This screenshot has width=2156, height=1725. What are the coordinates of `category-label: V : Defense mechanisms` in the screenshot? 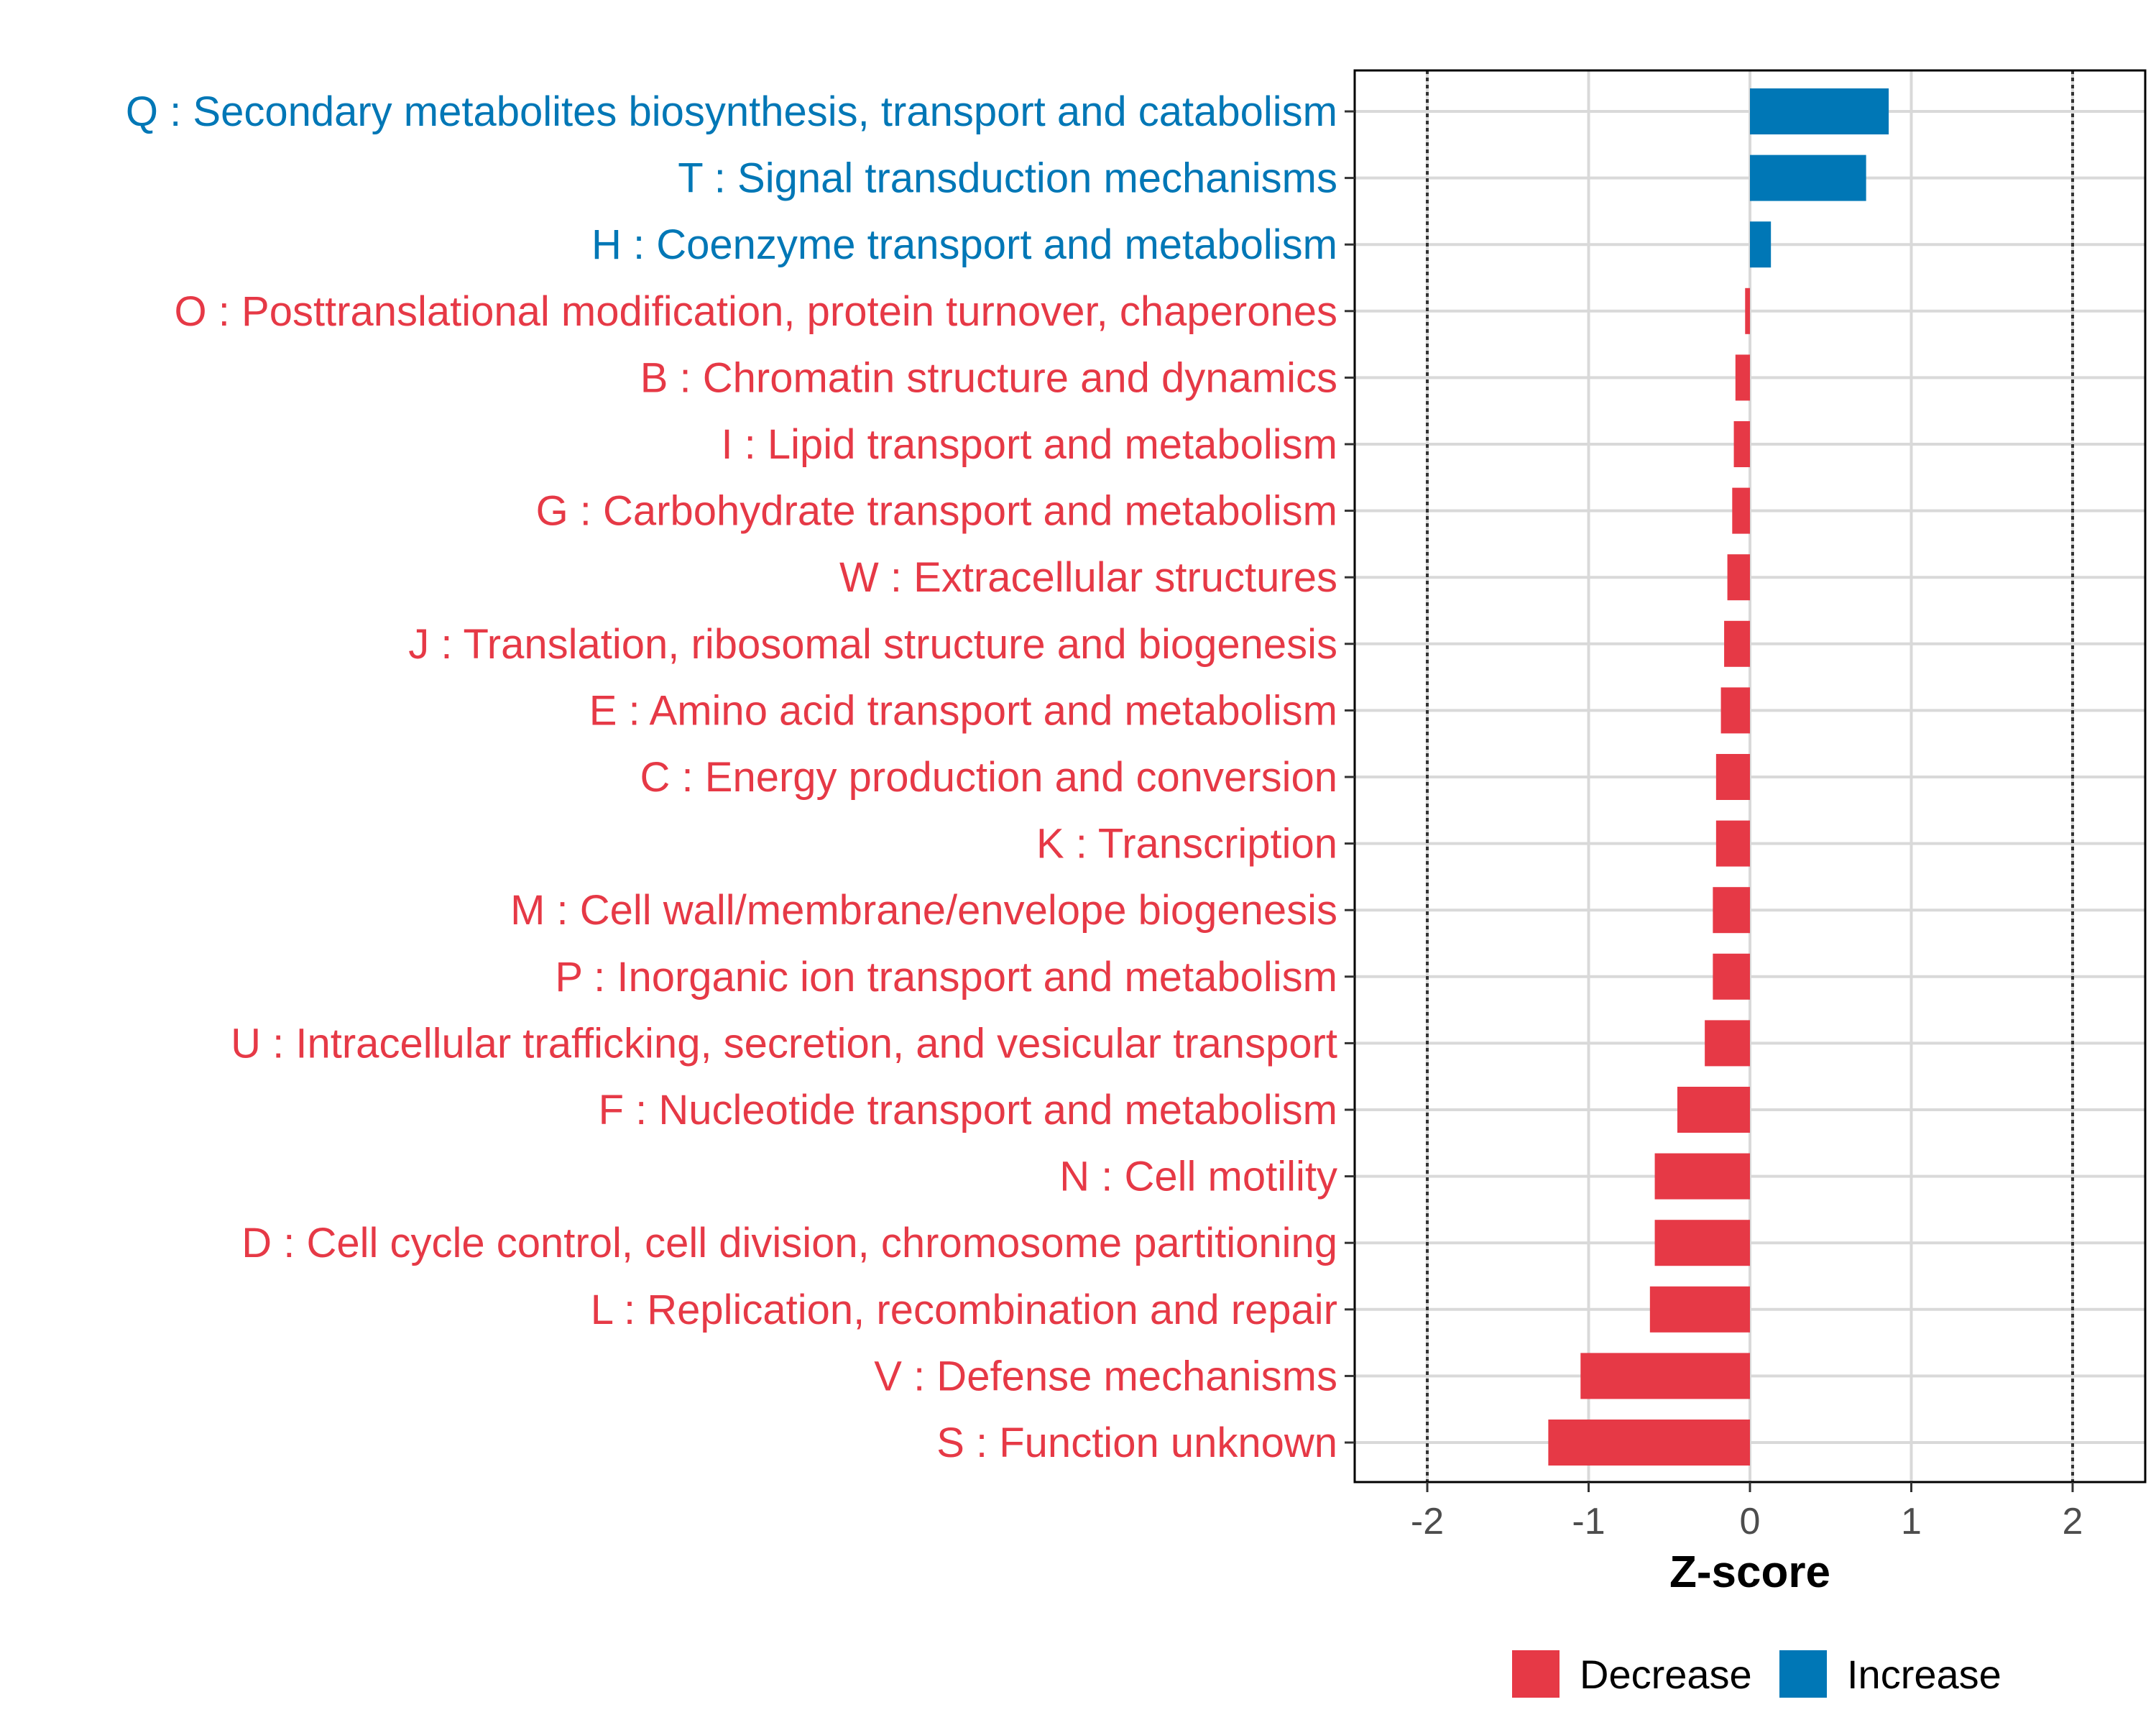 It's located at (1106, 1376).